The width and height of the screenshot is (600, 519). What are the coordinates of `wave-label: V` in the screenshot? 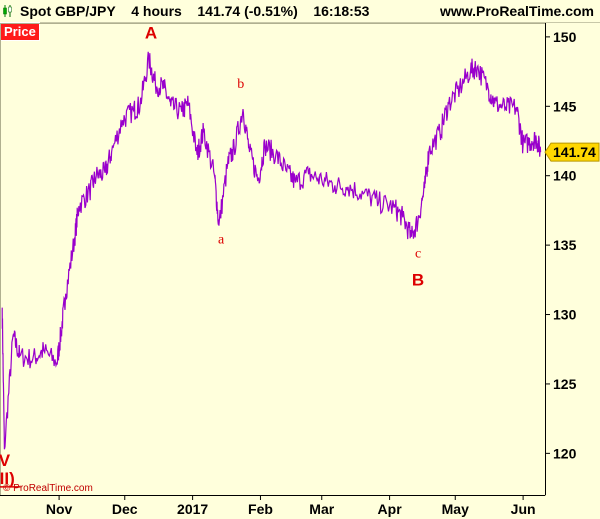 It's located at (5, 460).